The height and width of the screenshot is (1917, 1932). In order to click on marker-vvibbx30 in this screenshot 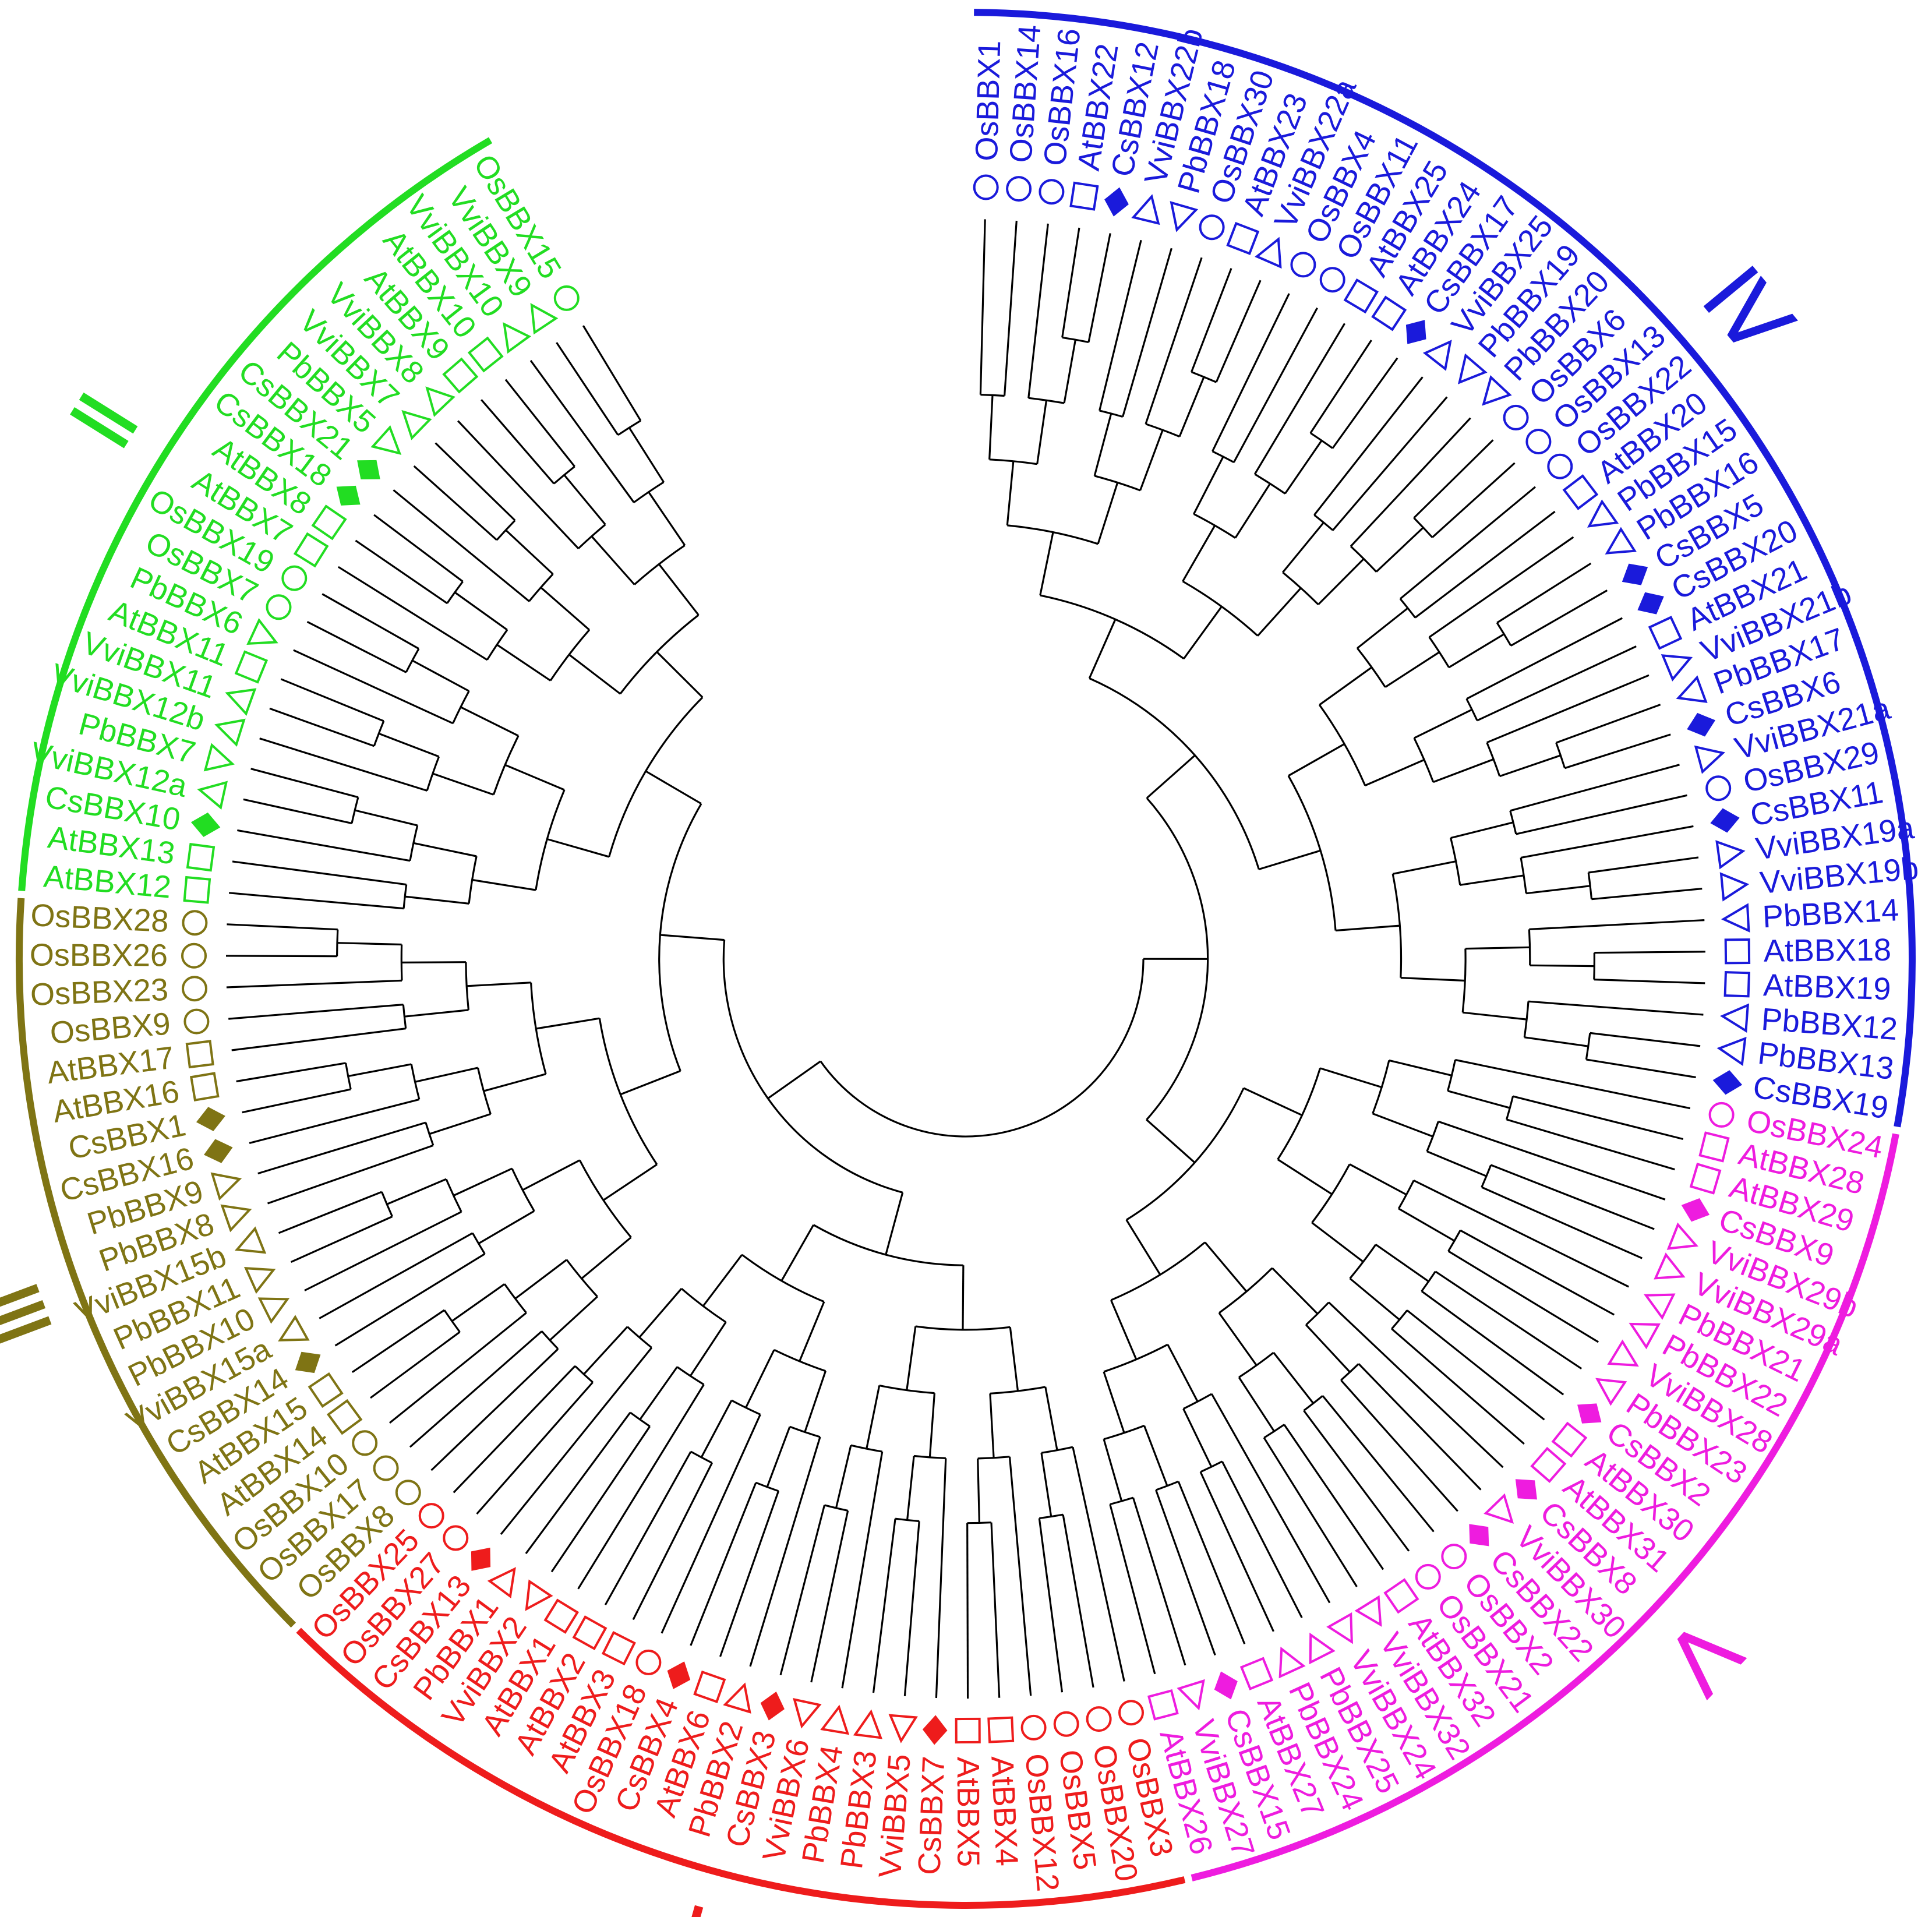, I will do `click(1499, 1508)`.